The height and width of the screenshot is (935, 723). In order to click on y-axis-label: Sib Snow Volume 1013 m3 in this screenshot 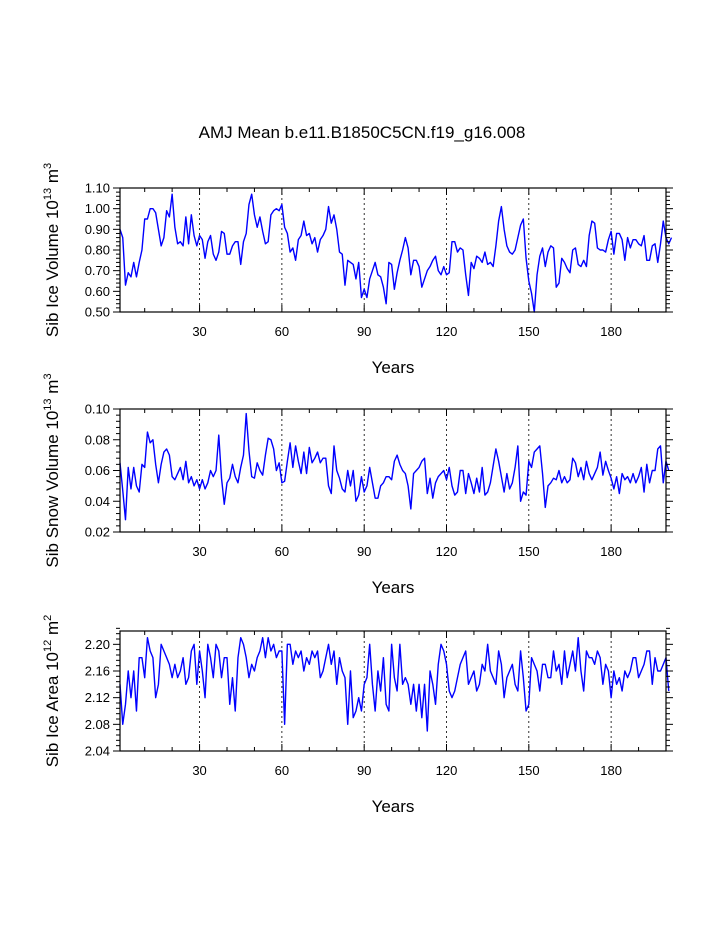, I will do `click(52, 470)`.